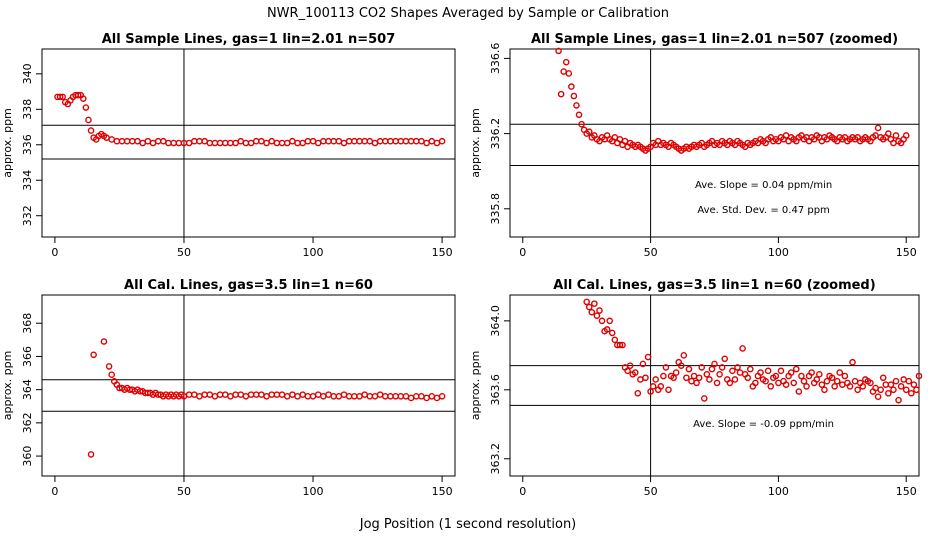  Describe the element at coordinates (249, 39) in the screenshot. I see `chart-title: All Sample Lines, gas=1 lin=2.01 n=507` at that location.